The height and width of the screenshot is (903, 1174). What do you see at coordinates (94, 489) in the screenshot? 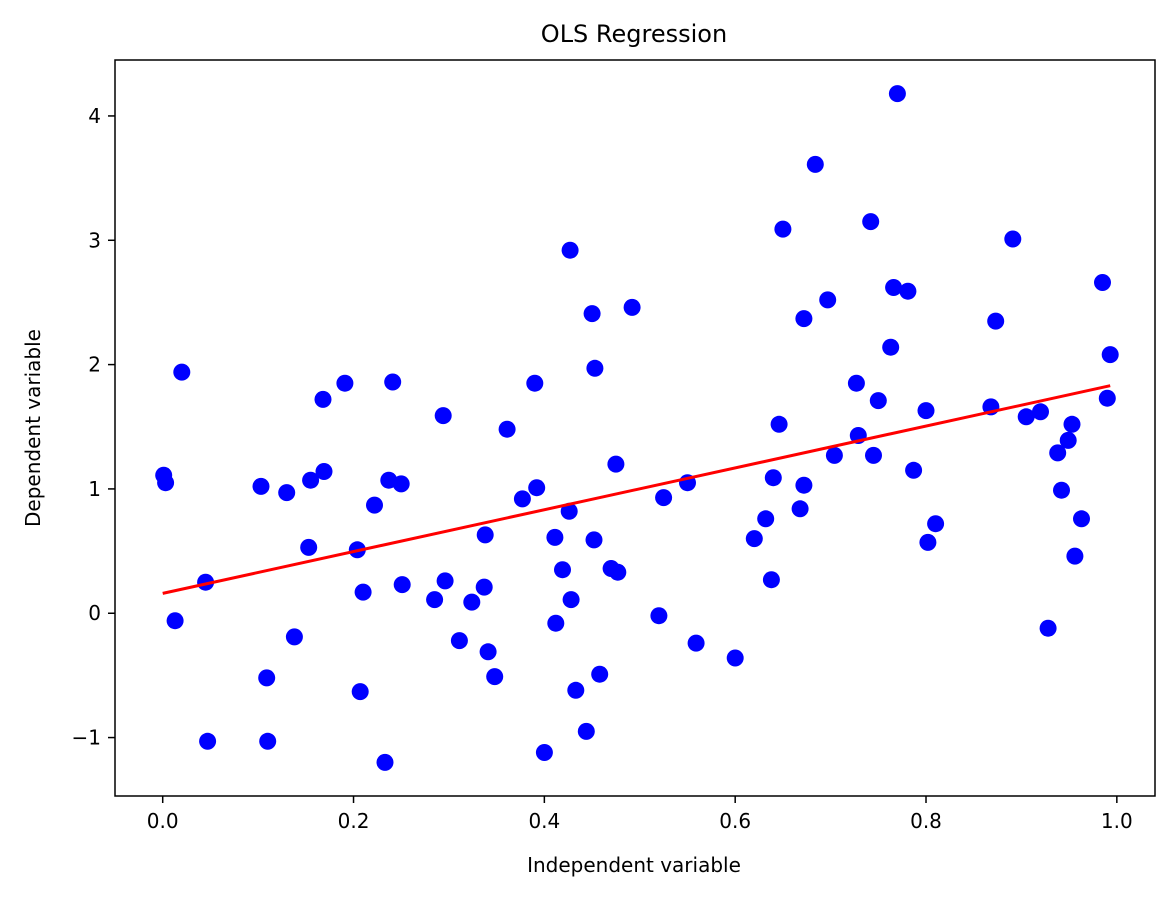
I see `y-tick-label: 1` at bounding box center [94, 489].